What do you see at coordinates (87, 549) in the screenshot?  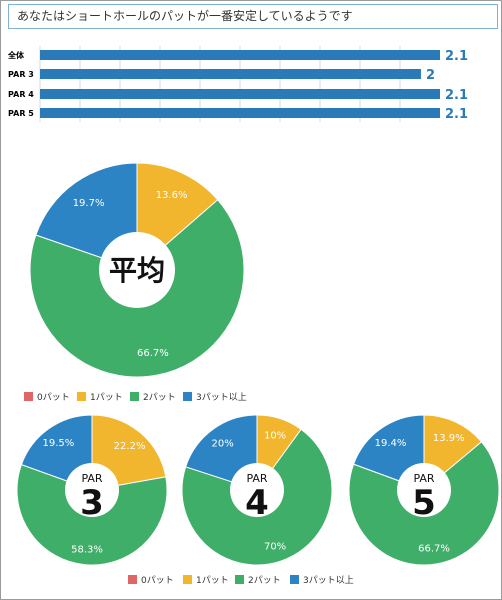 I see `pie-value-label: 58.3%` at bounding box center [87, 549].